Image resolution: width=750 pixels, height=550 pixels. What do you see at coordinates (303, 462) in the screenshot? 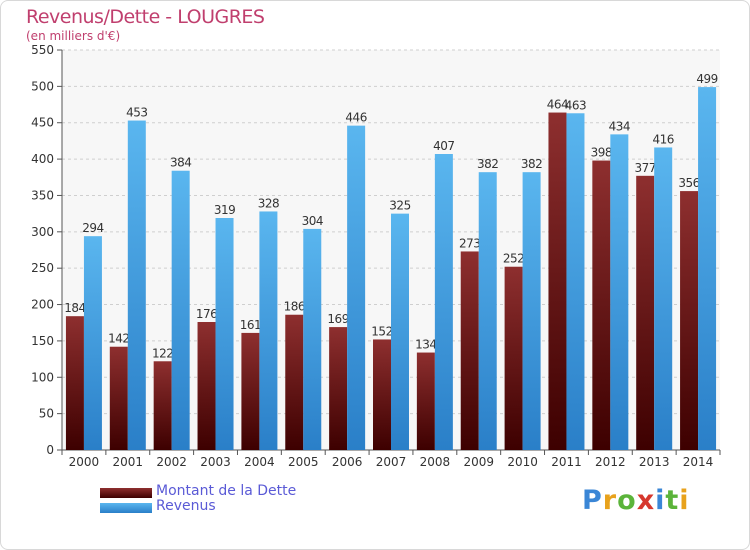
I see `x-tick-label: 2005` at bounding box center [303, 462].